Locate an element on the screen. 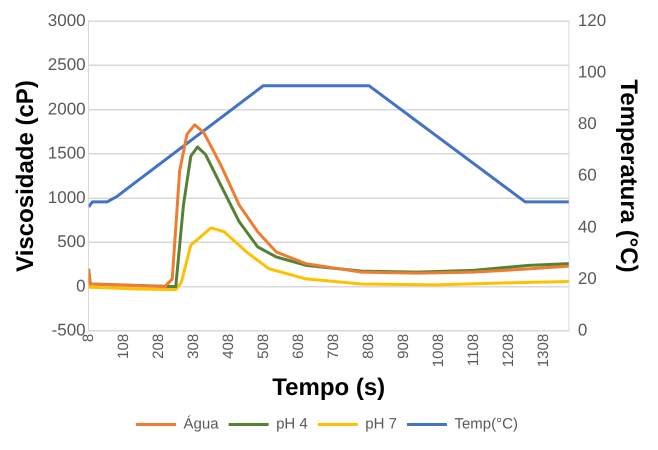  legend-label: Temp(°C) is located at coordinates (486, 424).